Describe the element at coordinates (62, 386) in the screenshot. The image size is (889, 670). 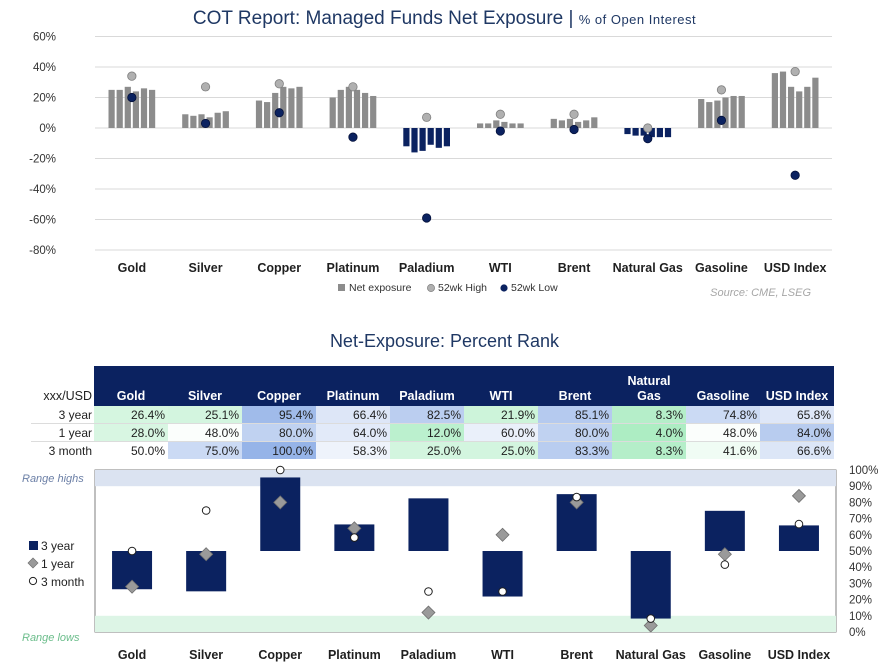
I see `table-corner-label: xxx/USD` at that location.